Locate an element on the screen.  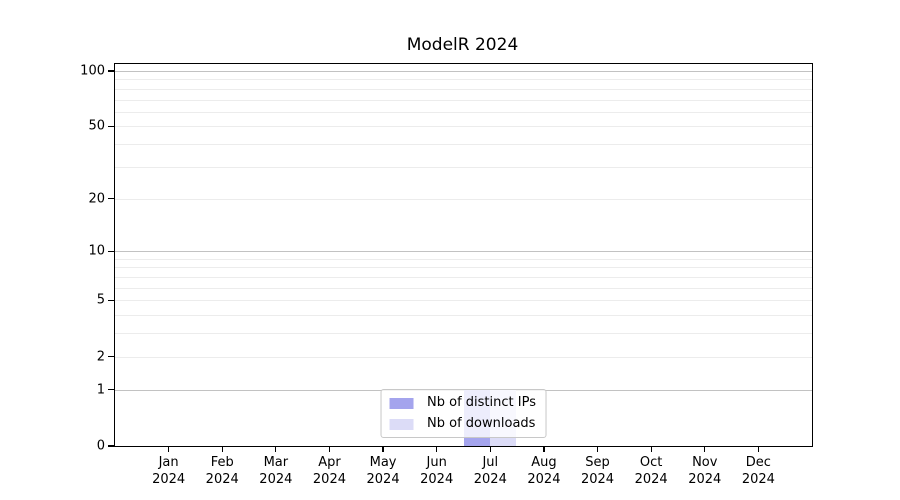
chart-title: ModelR 2024 is located at coordinates (462, 45).